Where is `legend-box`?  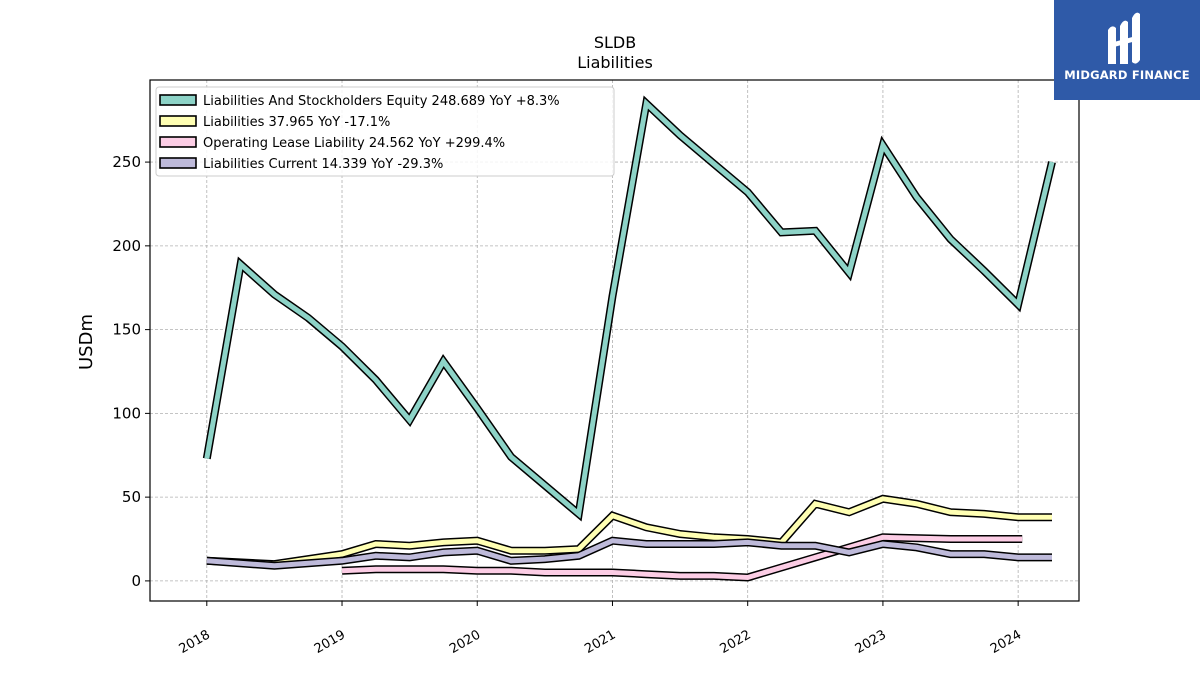 legend-box is located at coordinates (385, 131).